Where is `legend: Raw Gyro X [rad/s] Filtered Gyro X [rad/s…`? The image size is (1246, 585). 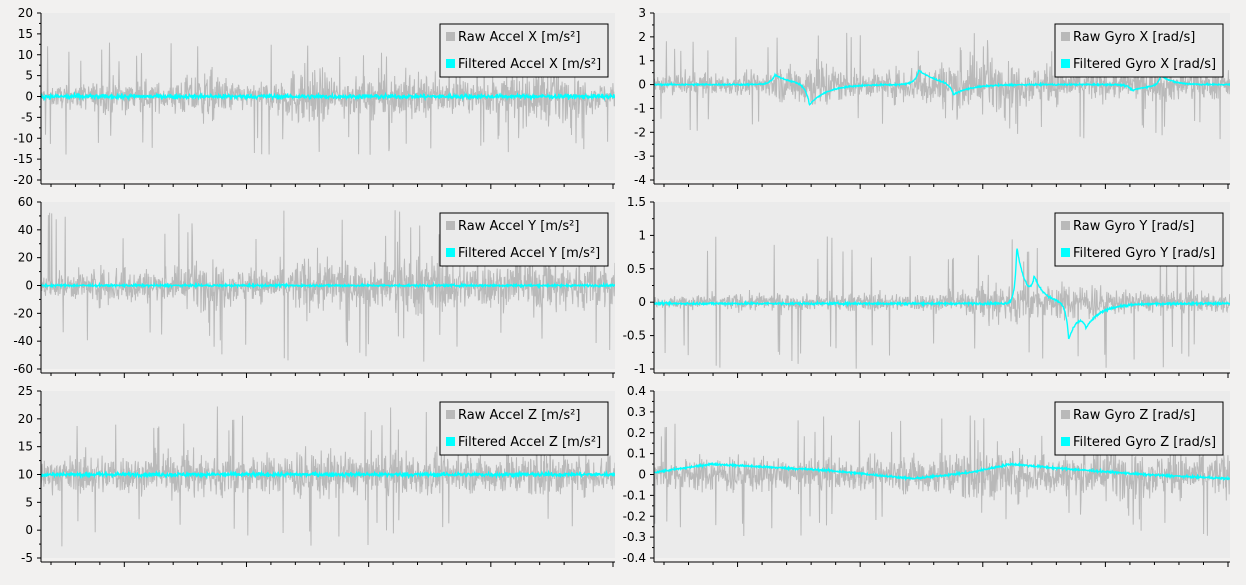 legend: Raw Gyro X [rad/s] Filtered Gyro X [rad/s… is located at coordinates (1139, 50).